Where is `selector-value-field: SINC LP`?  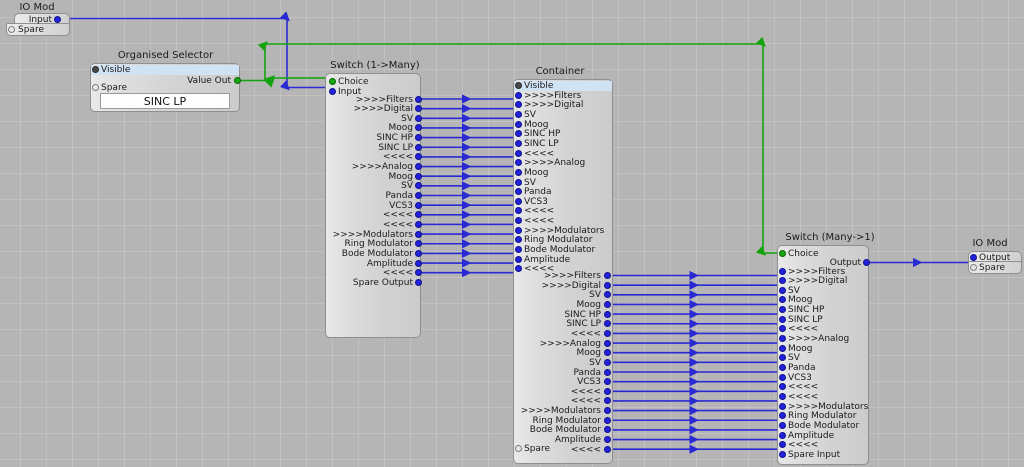
selector-value-field: SINC LP is located at coordinates (165, 101).